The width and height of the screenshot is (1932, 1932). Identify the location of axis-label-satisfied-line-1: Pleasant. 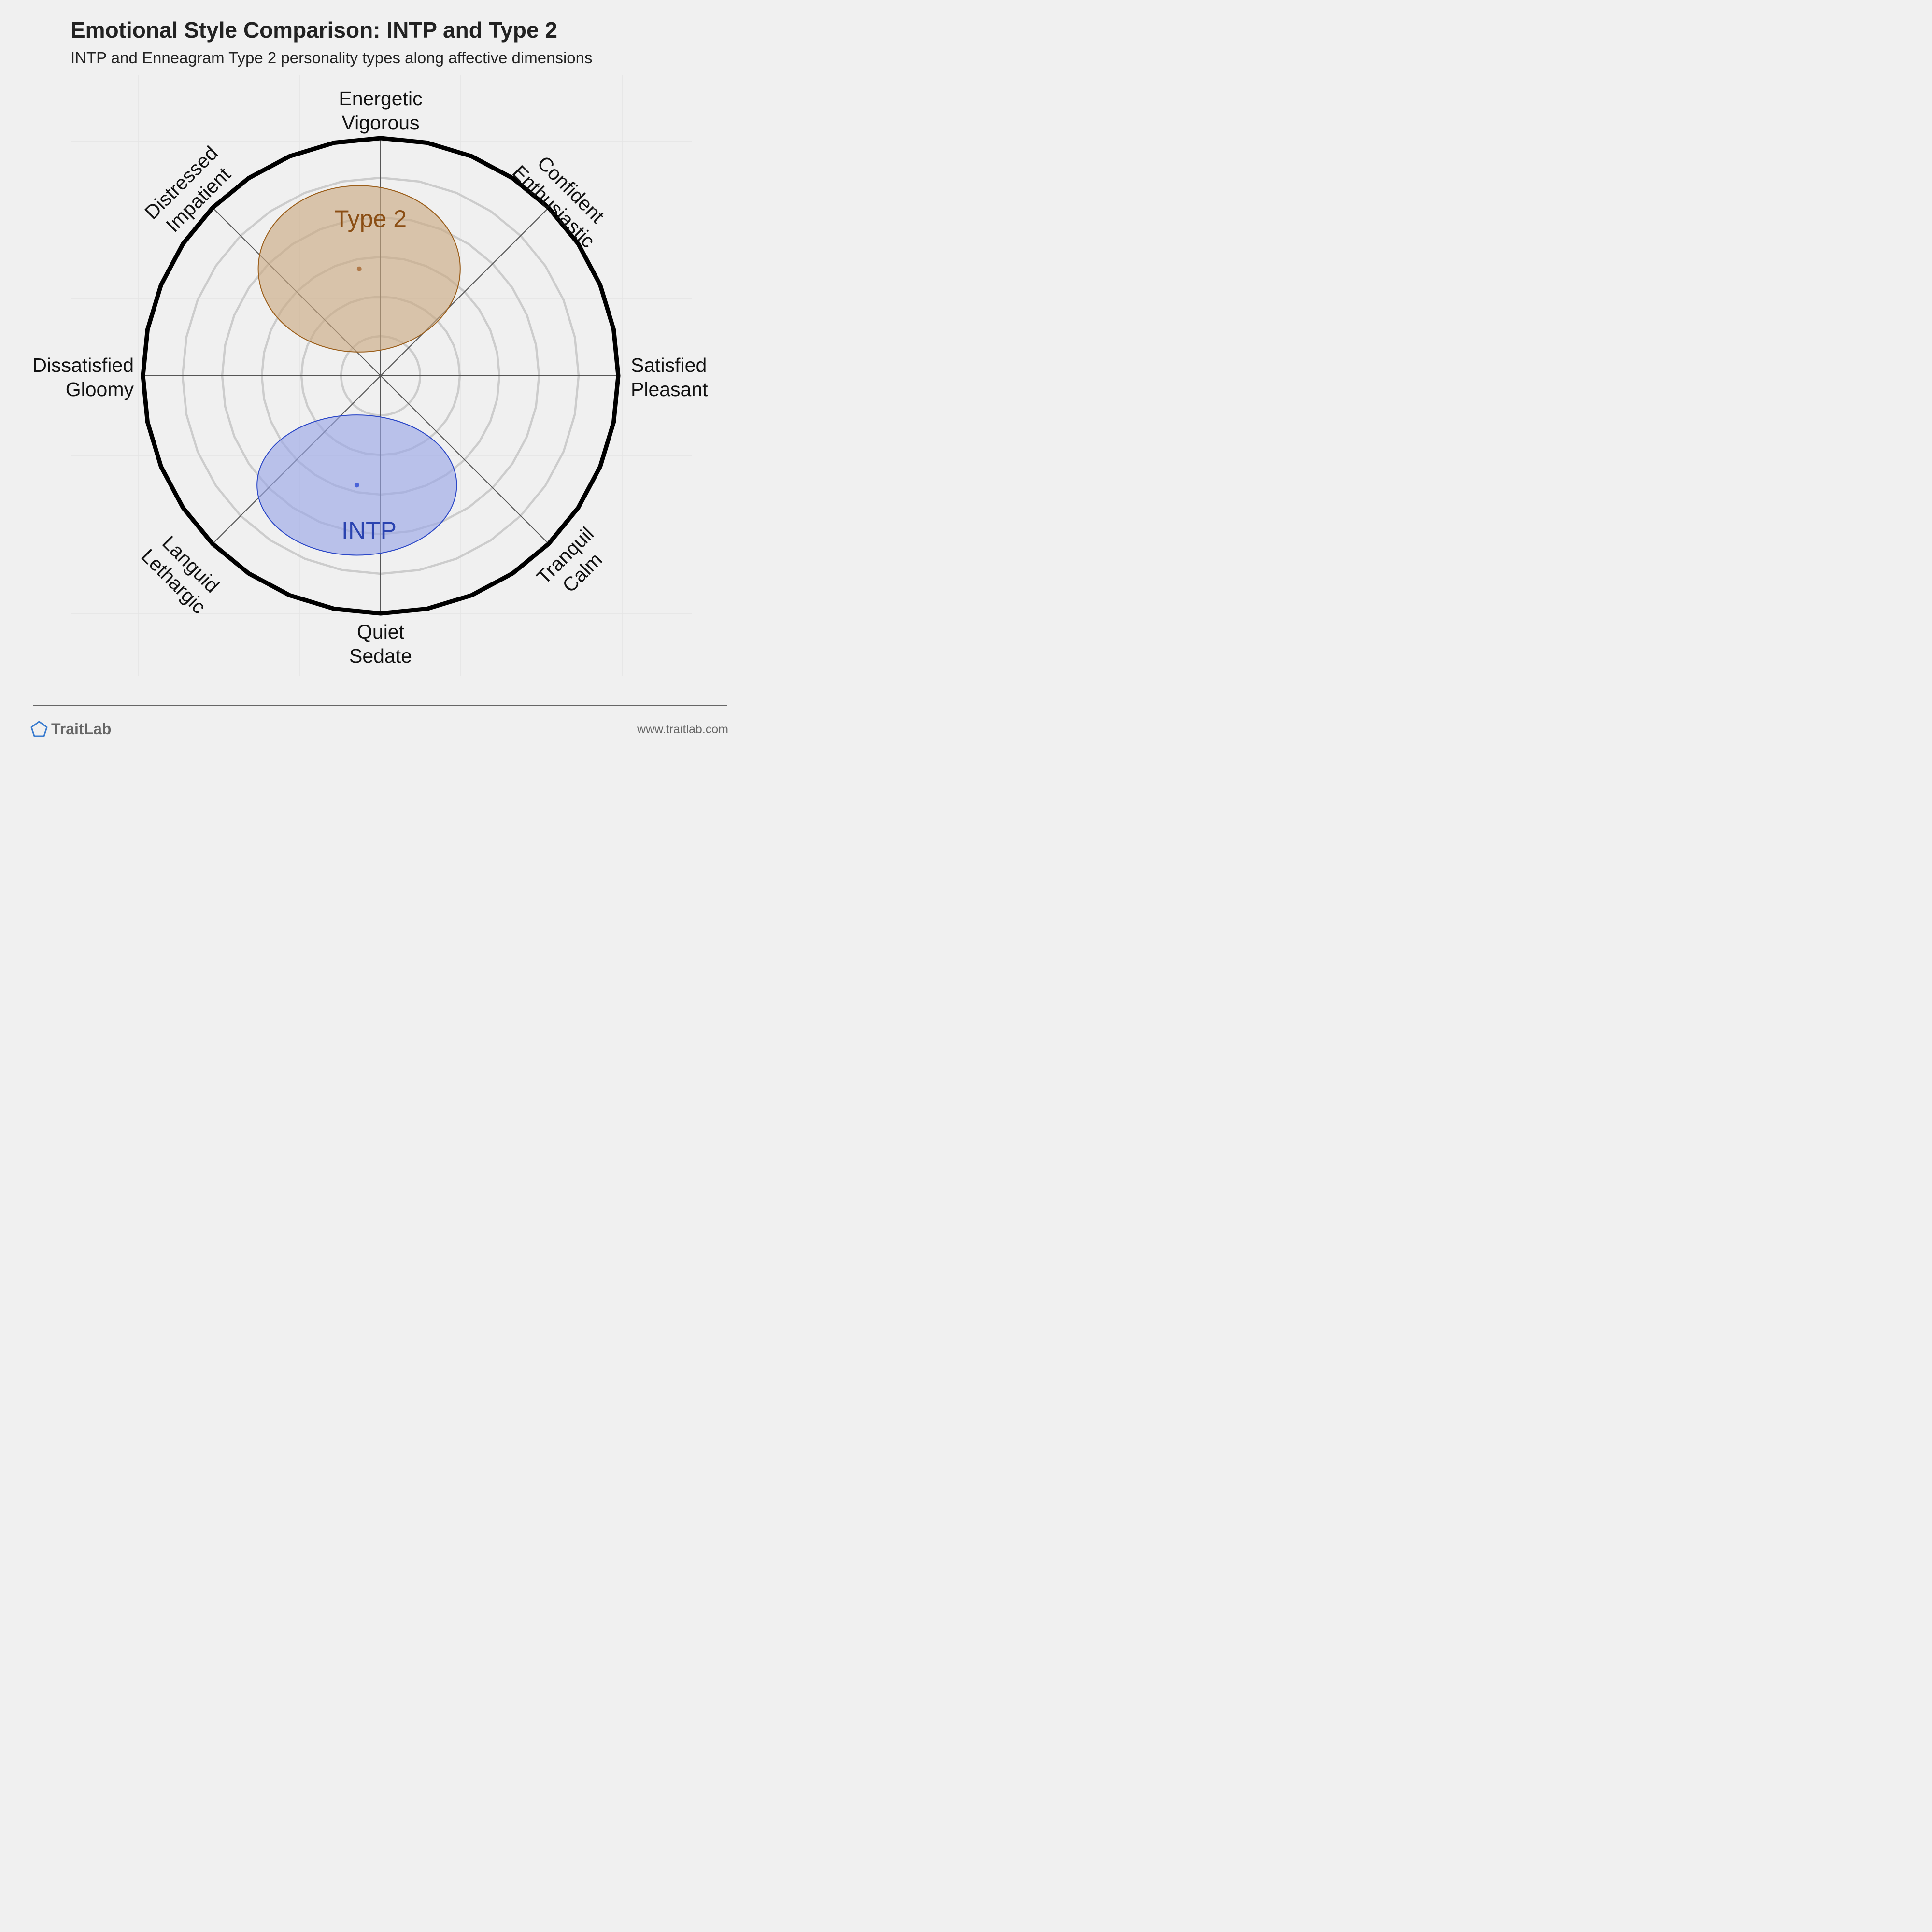
(669, 389).